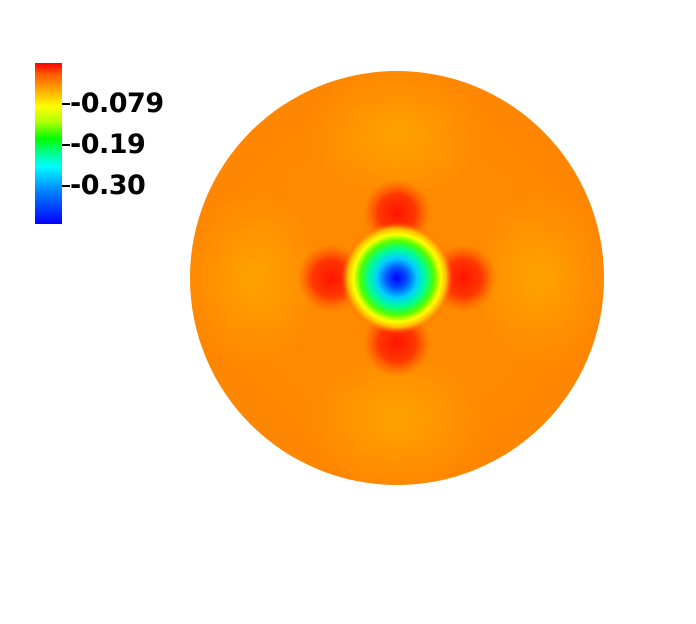 The image size is (696, 624). What do you see at coordinates (108, 144) in the screenshot?
I see `color-legend-label-mid: -0.19` at bounding box center [108, 144].